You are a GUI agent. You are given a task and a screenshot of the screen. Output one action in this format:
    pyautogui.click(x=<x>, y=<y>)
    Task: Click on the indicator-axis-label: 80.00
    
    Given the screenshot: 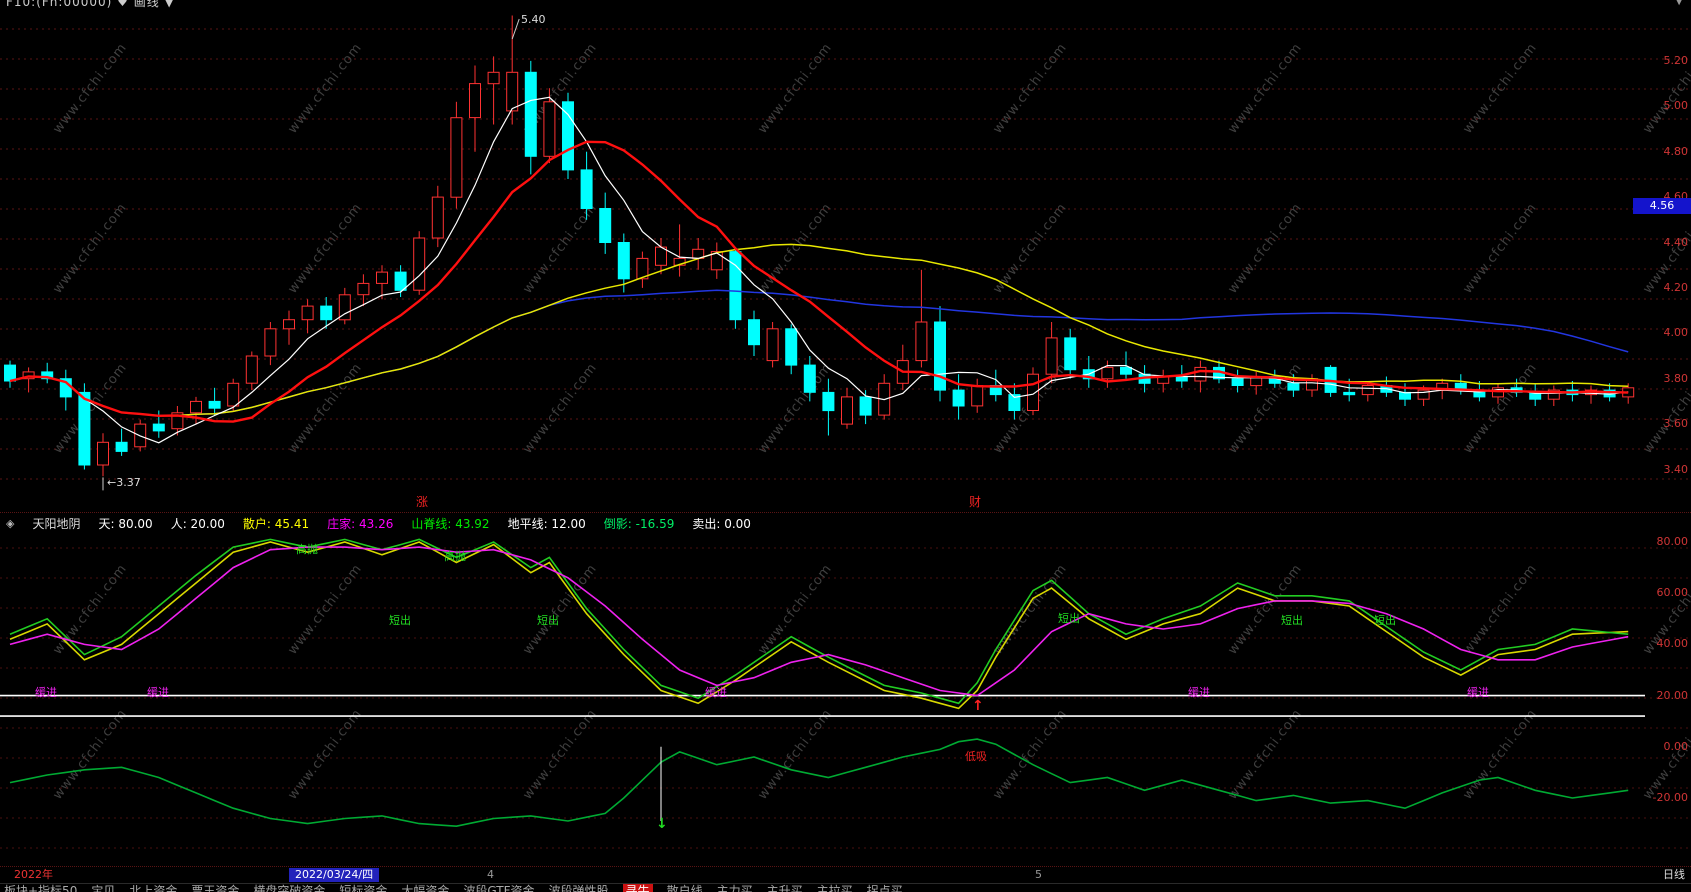 What is the action you would take?
    pyautogui.click(x=1672, y=541)
    